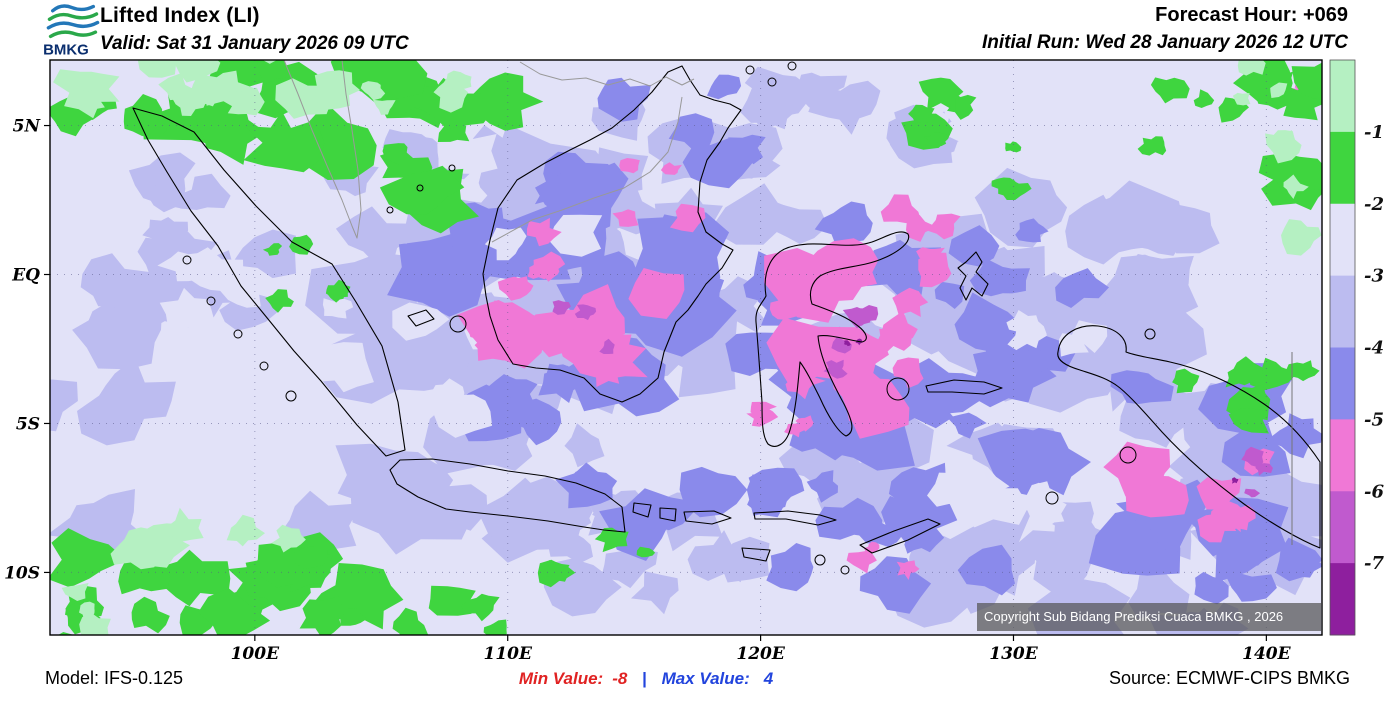 The width and height of the screenshot is (1400, 709). I want to click on svg-text: 140E, so click(1266, 654).